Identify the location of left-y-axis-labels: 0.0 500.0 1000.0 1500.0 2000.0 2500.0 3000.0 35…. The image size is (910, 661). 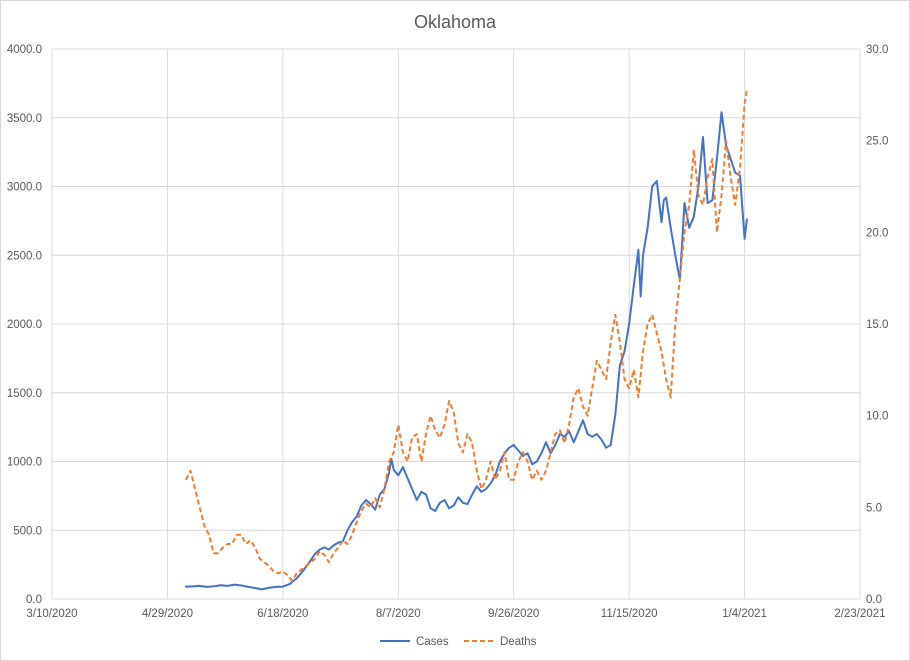
(24, 325).